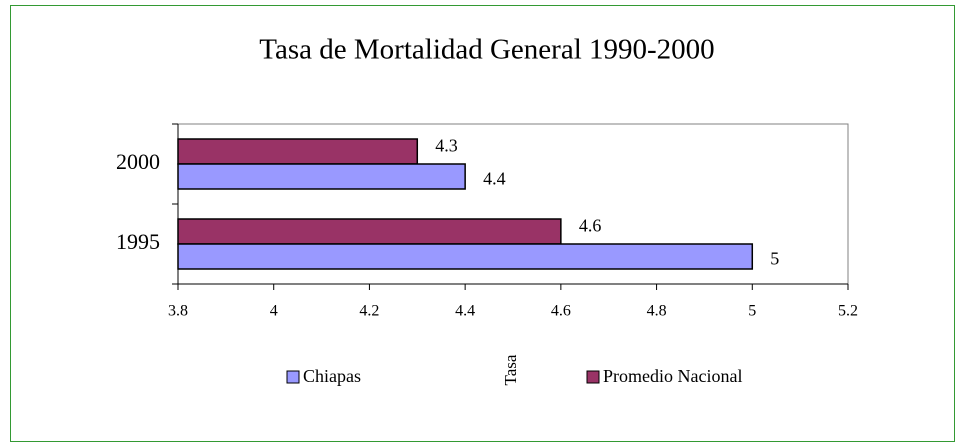 The height and width of the screenshot is (443, 956). Describe the element at coordinates (274, 311) in the screenshot. I see `x-tick-label: 4` at that location.